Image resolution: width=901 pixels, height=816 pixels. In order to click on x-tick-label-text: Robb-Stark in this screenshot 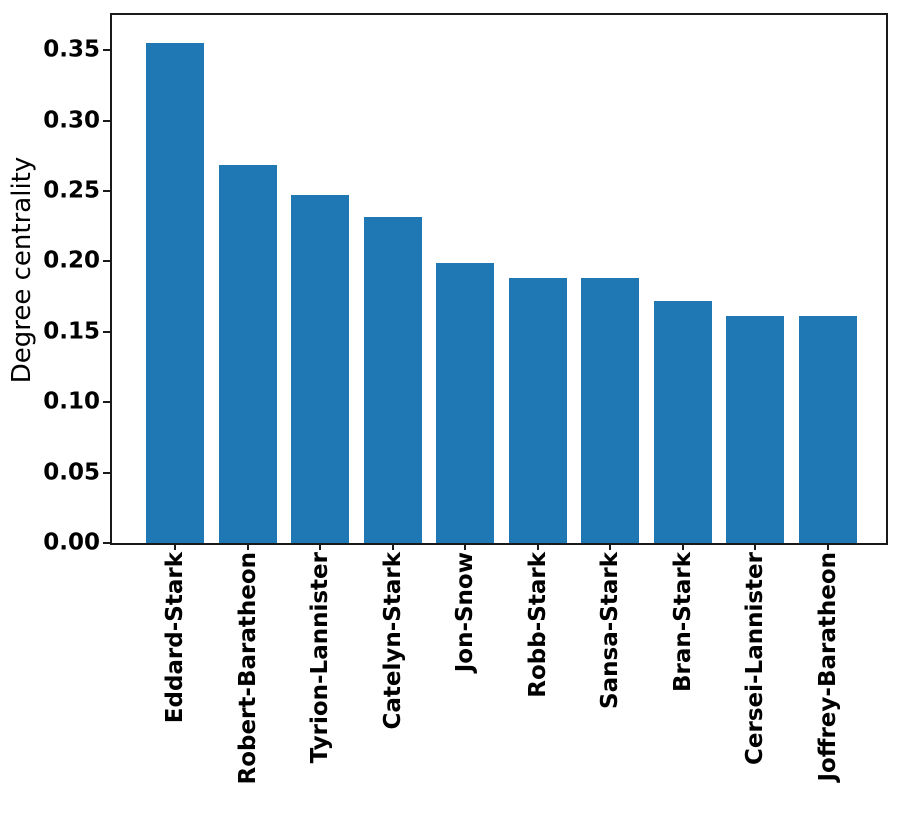, I will do `click(537, 625)`.